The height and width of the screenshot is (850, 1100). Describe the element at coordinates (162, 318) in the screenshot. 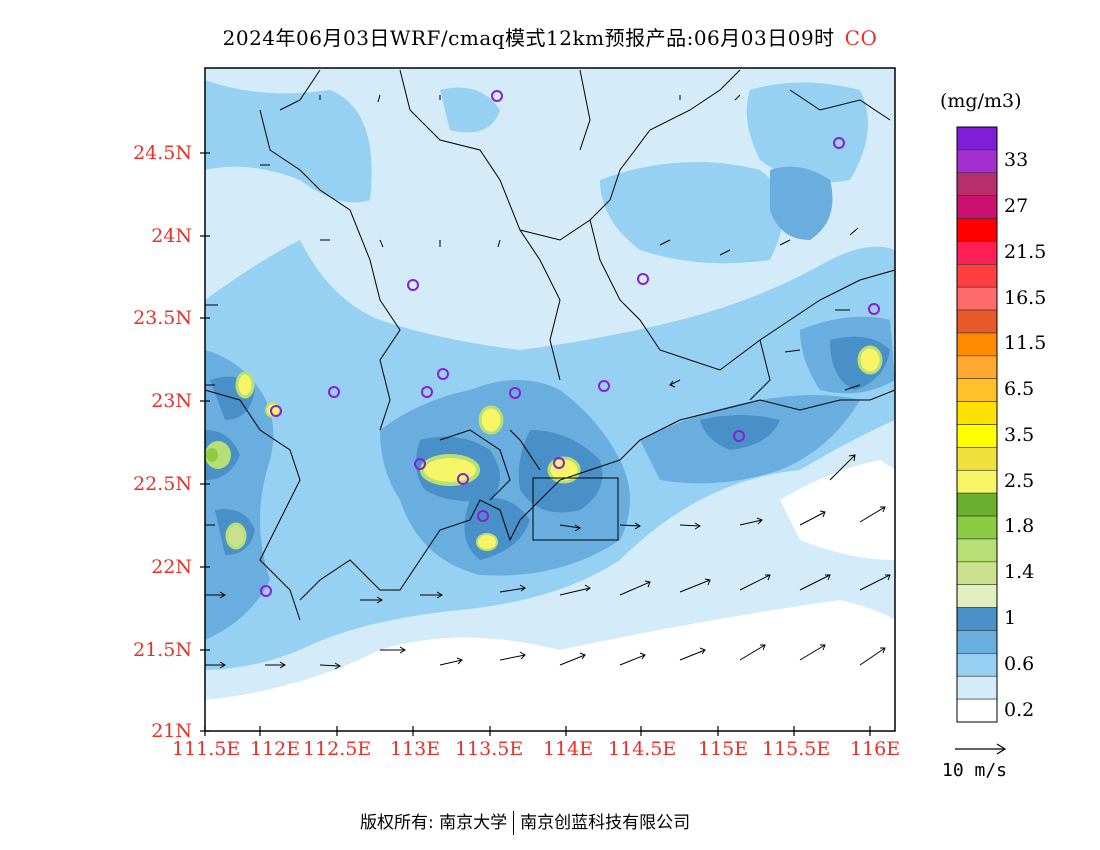

I see `lat-label: 23.5N` at that location.